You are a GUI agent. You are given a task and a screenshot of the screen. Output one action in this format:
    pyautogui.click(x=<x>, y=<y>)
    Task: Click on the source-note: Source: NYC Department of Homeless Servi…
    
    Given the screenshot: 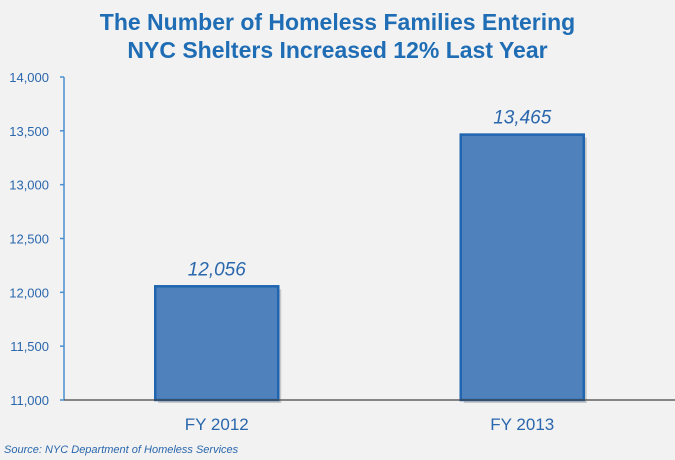 What is the action you would take?
    pyautogui.click(x=121, y=450)
    